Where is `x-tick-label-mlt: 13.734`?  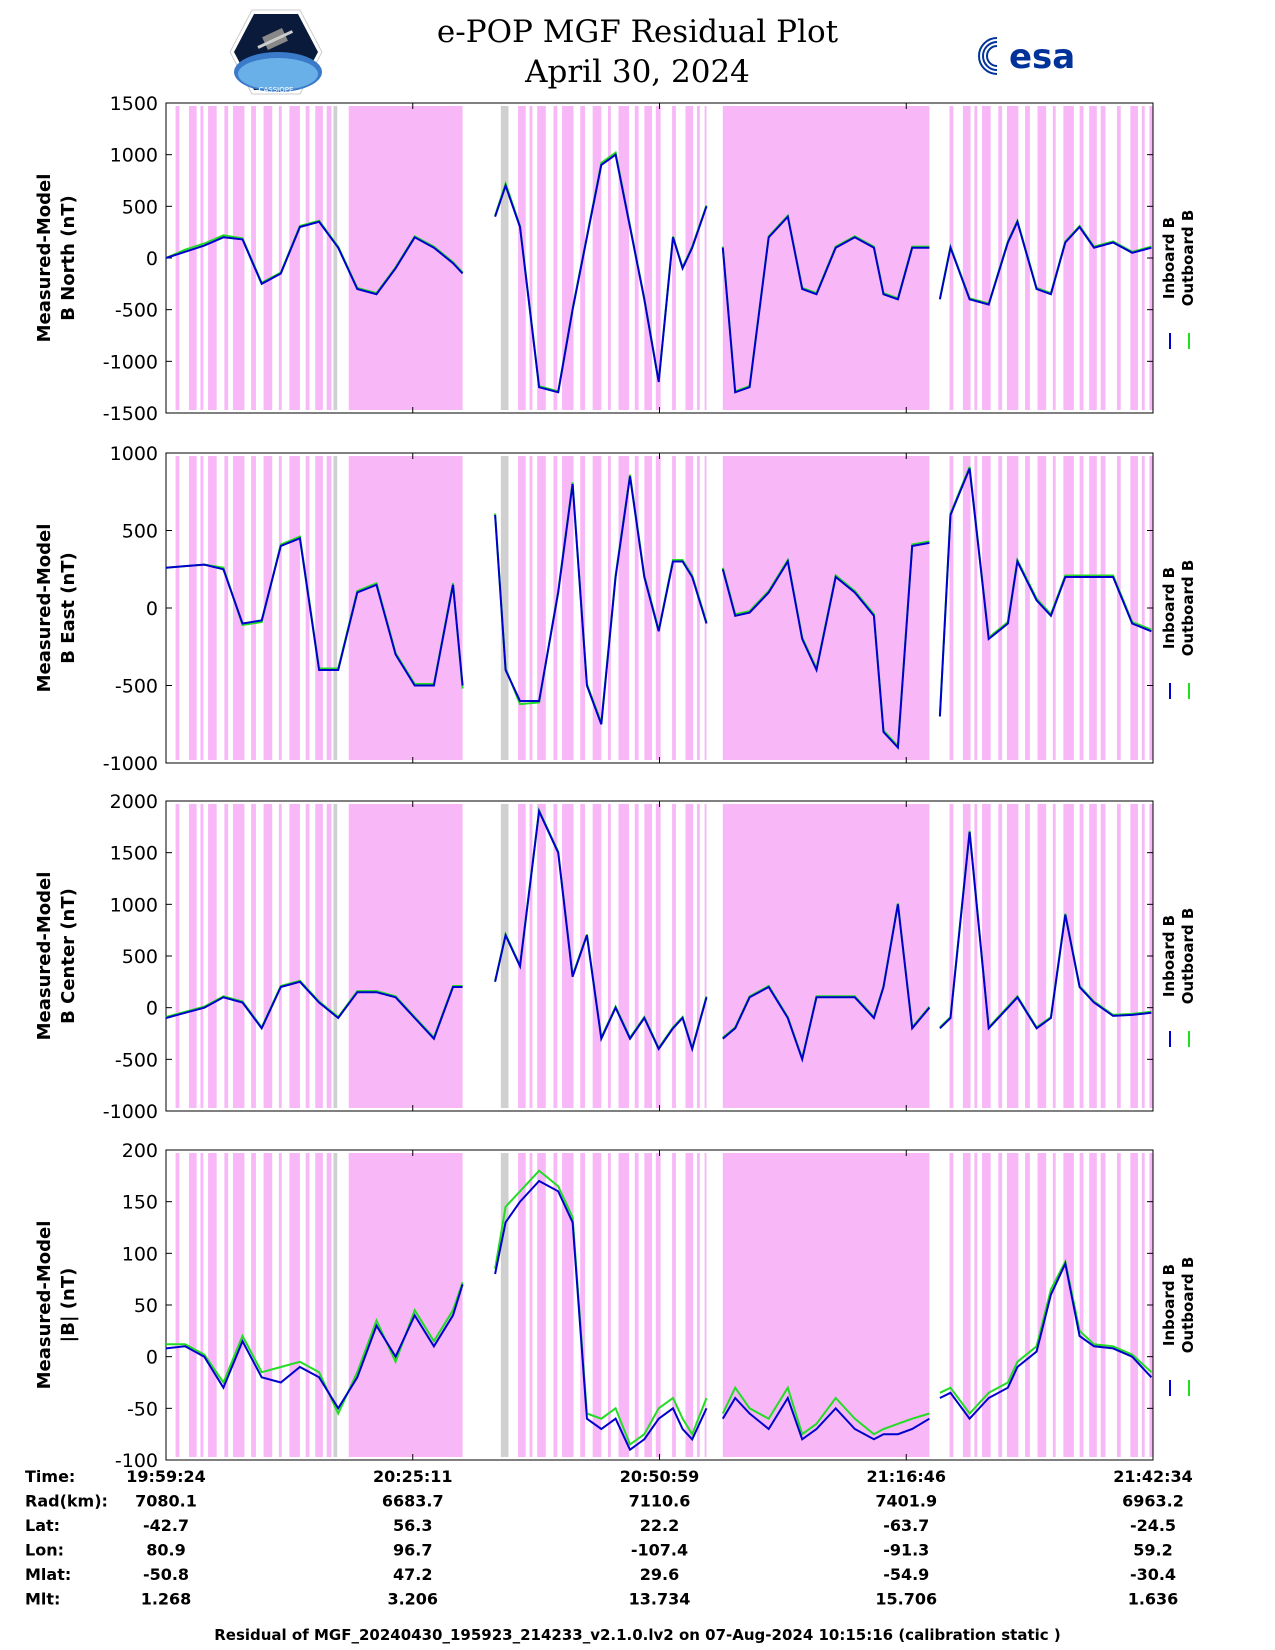 x-tick-label-mlt: 13.734 is located at coordinates (660, 1599).